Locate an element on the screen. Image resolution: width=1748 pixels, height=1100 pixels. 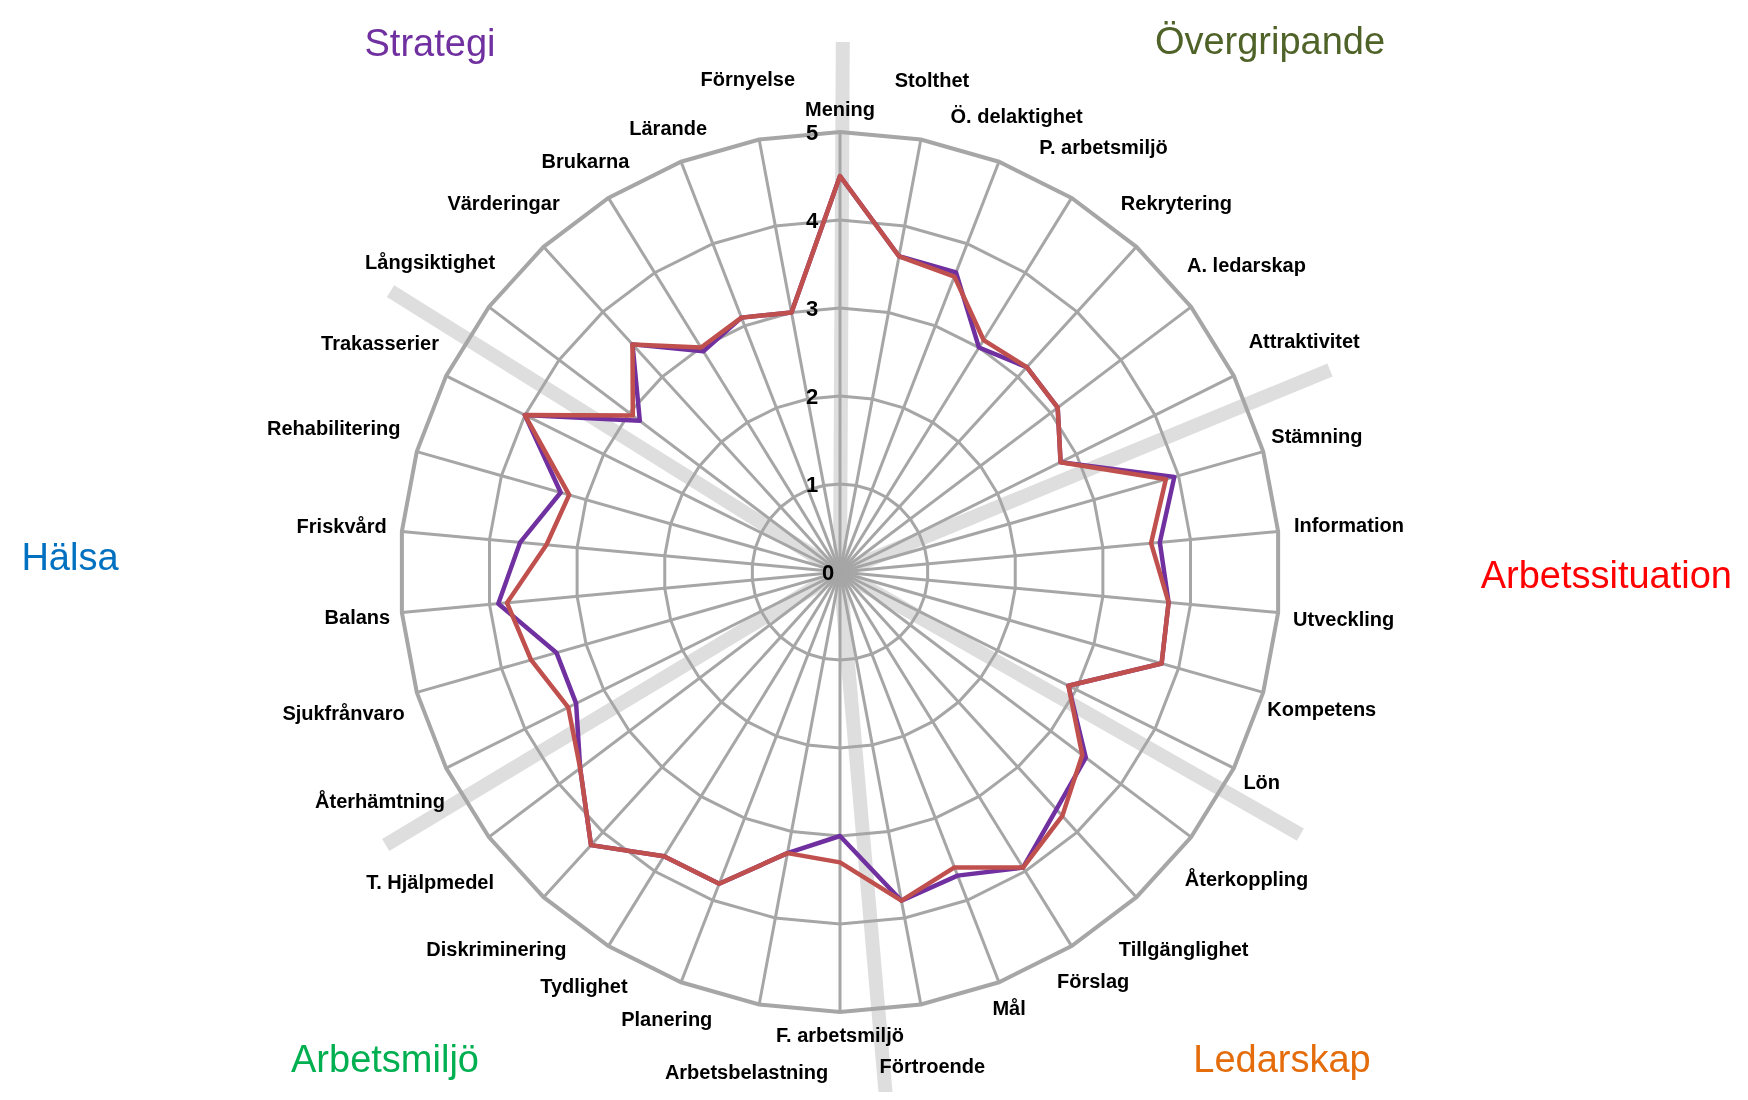
spoke-label: Långsiktighet is located at coordinates (430, 262).